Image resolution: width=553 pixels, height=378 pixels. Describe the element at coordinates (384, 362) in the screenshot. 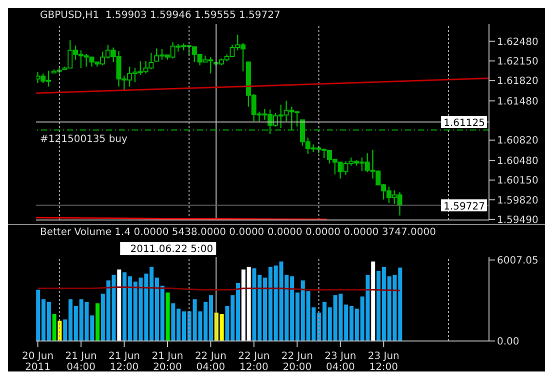

I see `x-tick-label: 23 Jun 12:00` at that location.